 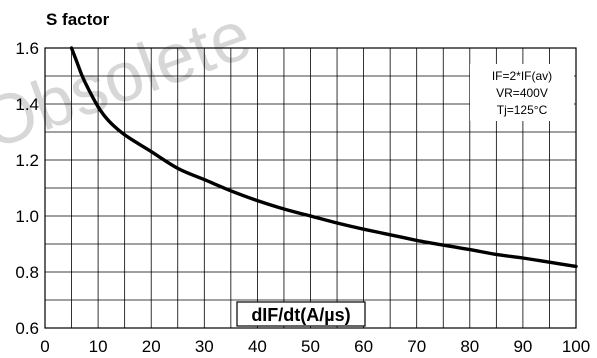 I want to click on condition-label: IF=2*IF(av), so click(x=522, y=76).